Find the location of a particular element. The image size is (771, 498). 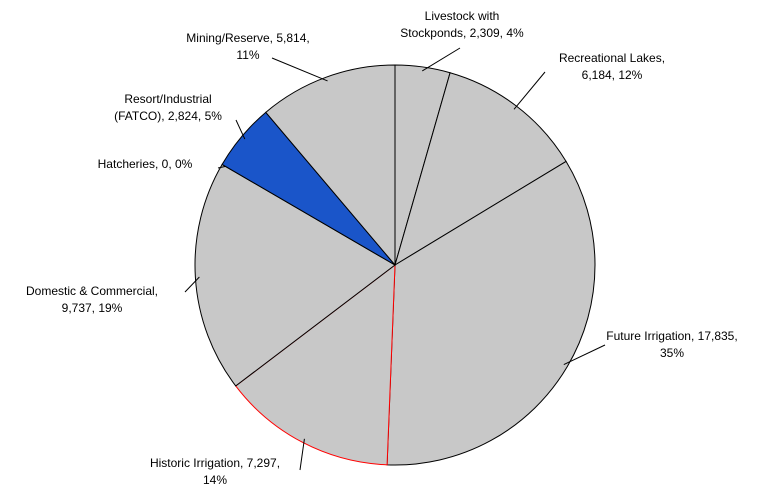

data-label-line: Future Irrigation, 17,835, is located at coordinates (671, 336).